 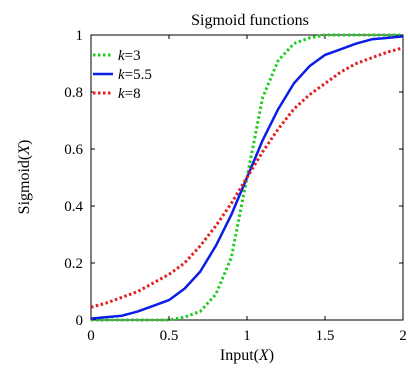 What do you see at coordinates (80, 36) in the screenshot?
I see `y-tick-label: 1` at bounding box center [80, 36].